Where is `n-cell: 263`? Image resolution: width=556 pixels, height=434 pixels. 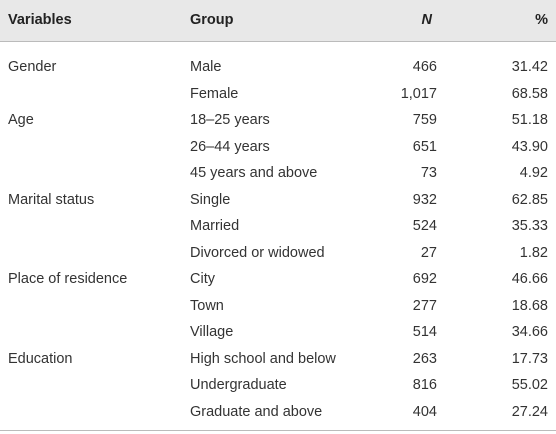
n-cell: 263 is located at coordinates (424, 358).